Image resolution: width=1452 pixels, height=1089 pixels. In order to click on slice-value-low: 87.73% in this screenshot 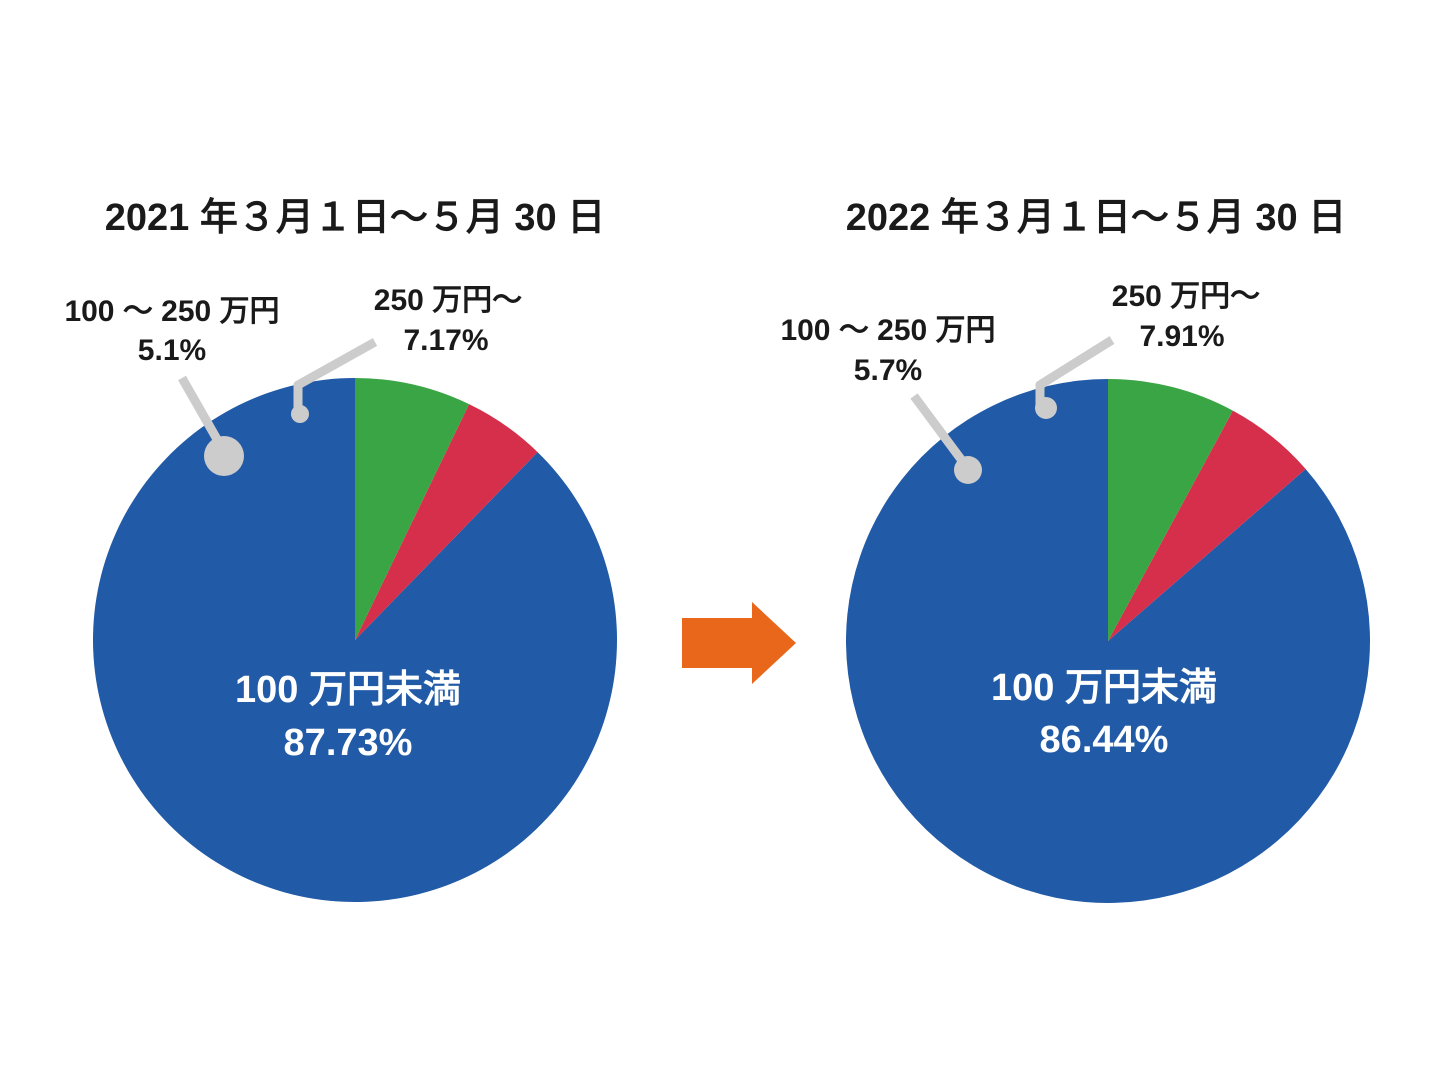, I will do `click(348, 743)`.